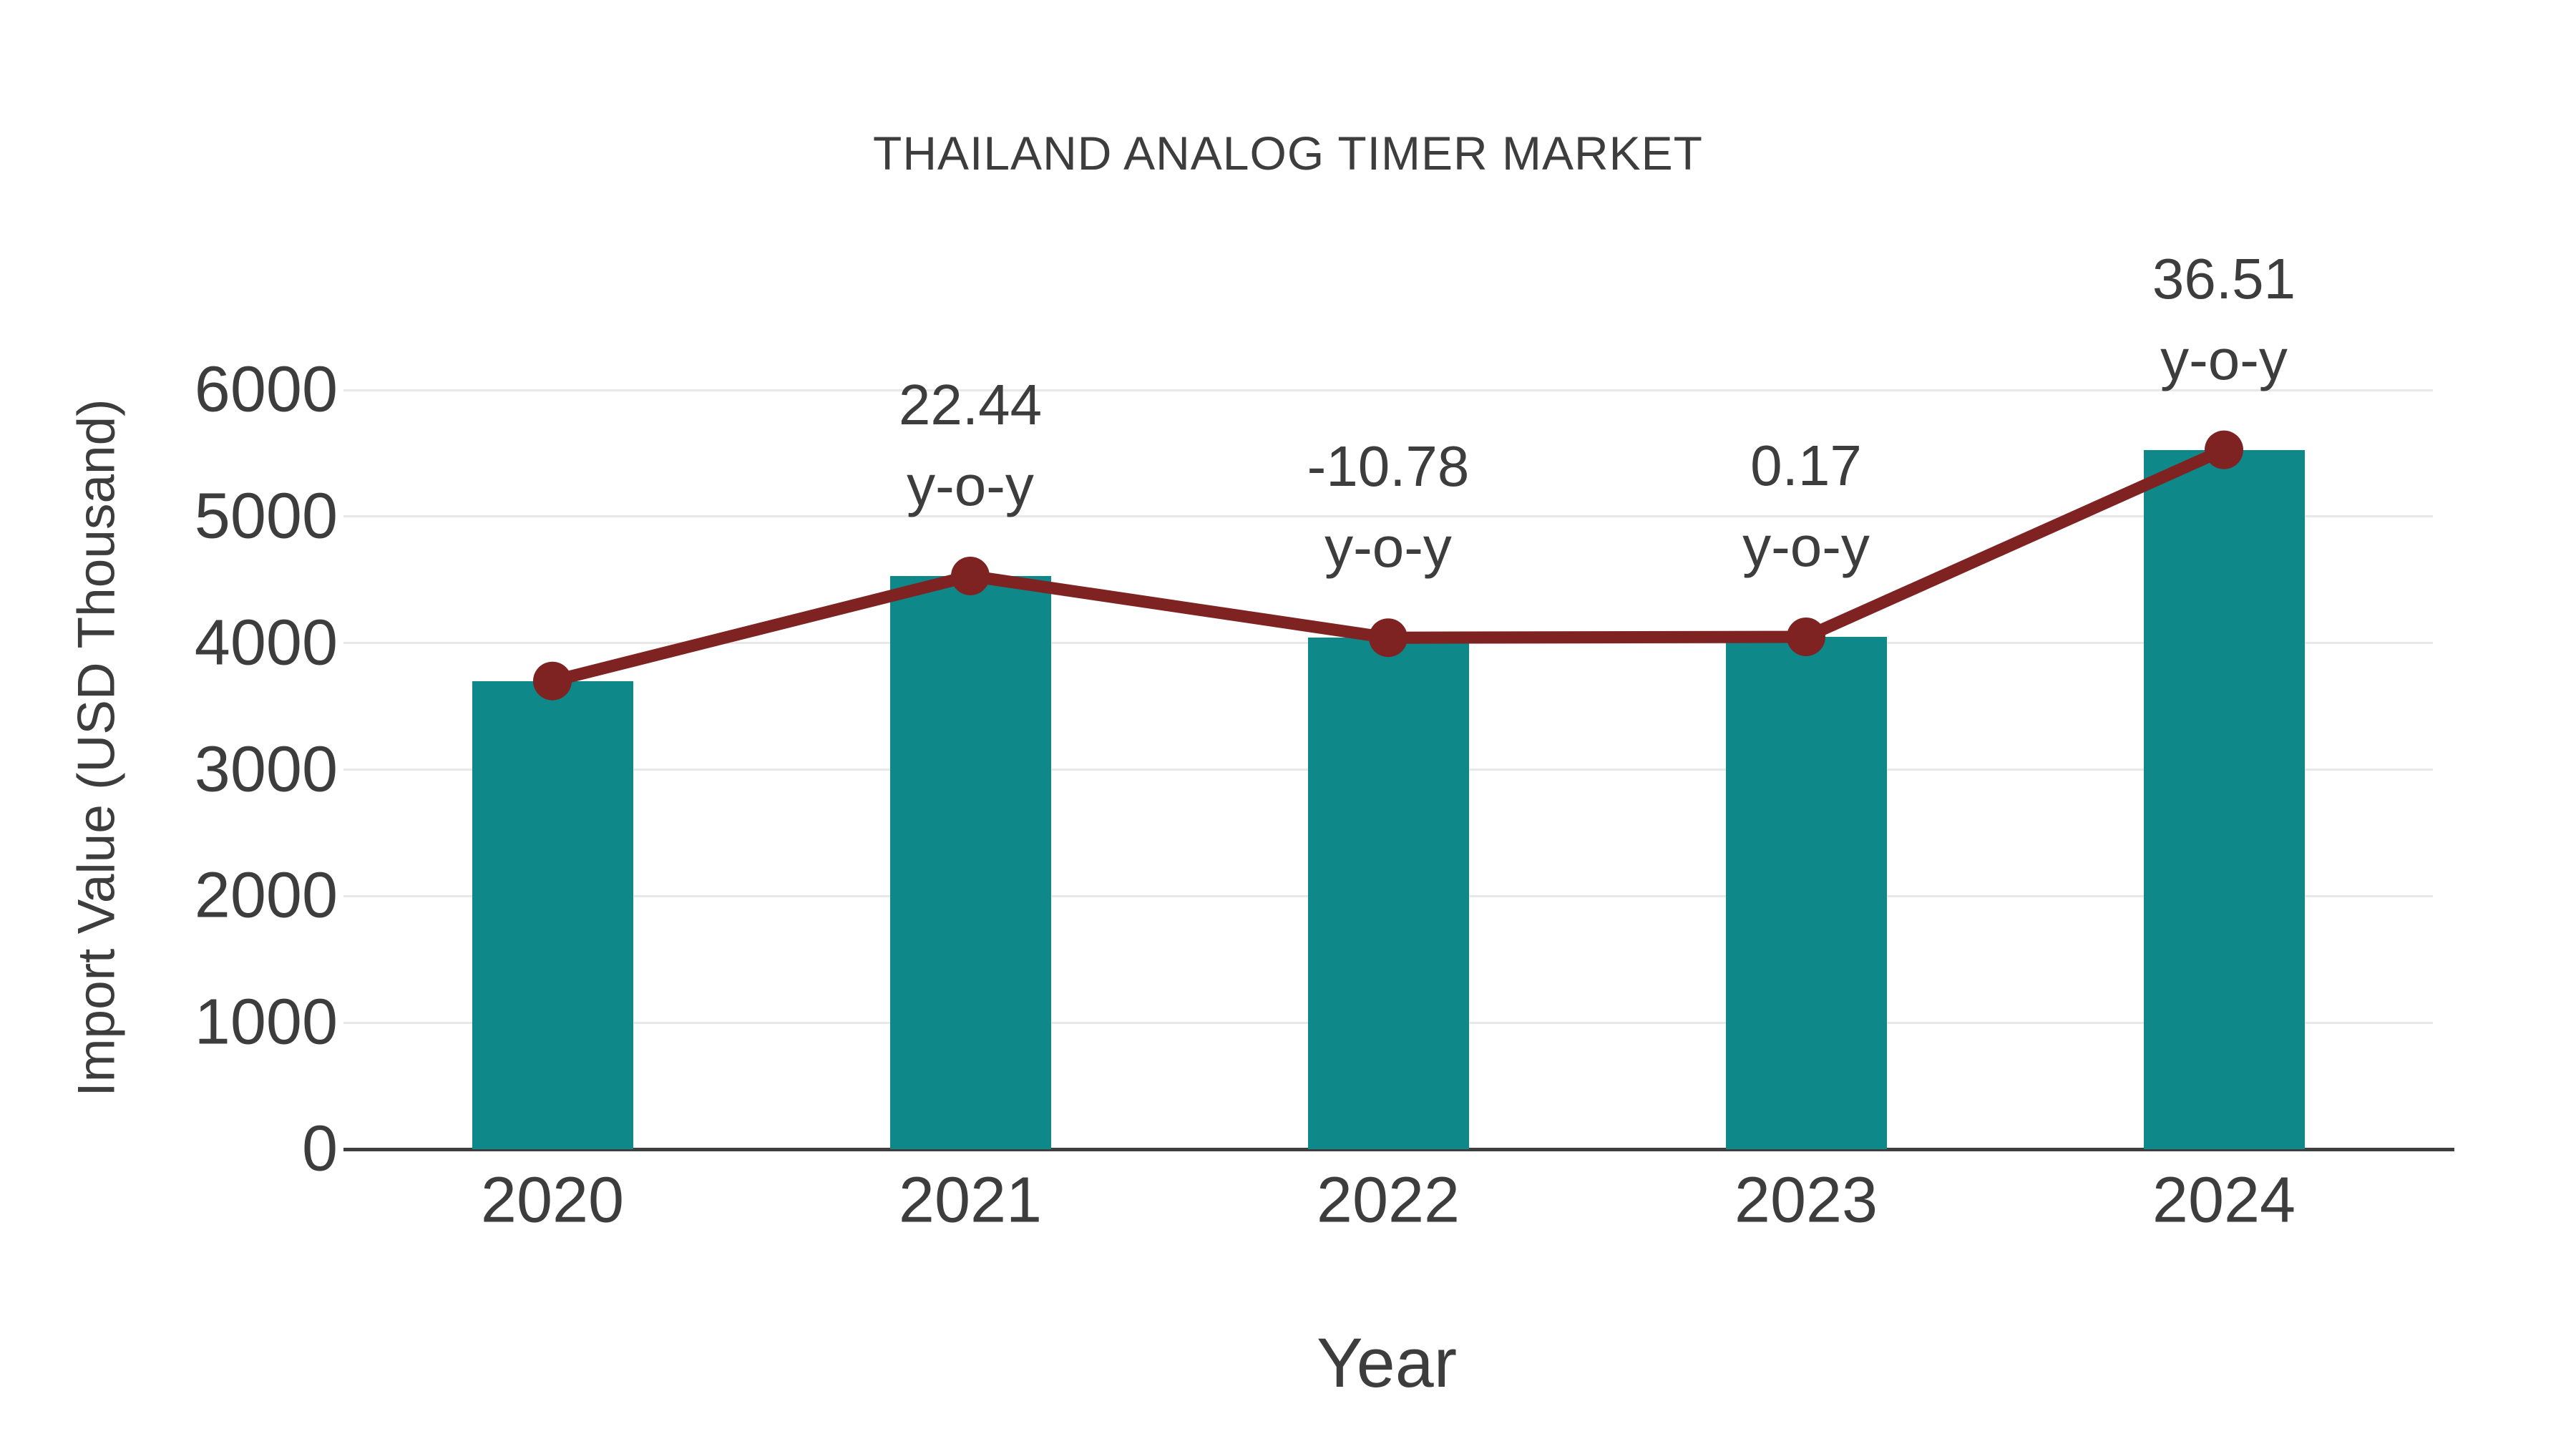  Describe the element at coordinates (1388, 1200) in the screenshot. I see `x-tick-label-2022: 2022` at that location.